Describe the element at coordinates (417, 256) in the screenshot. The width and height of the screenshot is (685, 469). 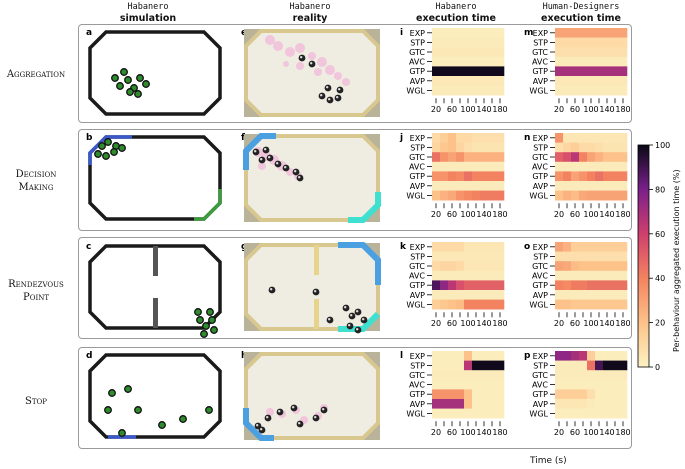
I see `y-label-stp: STP` at that location.